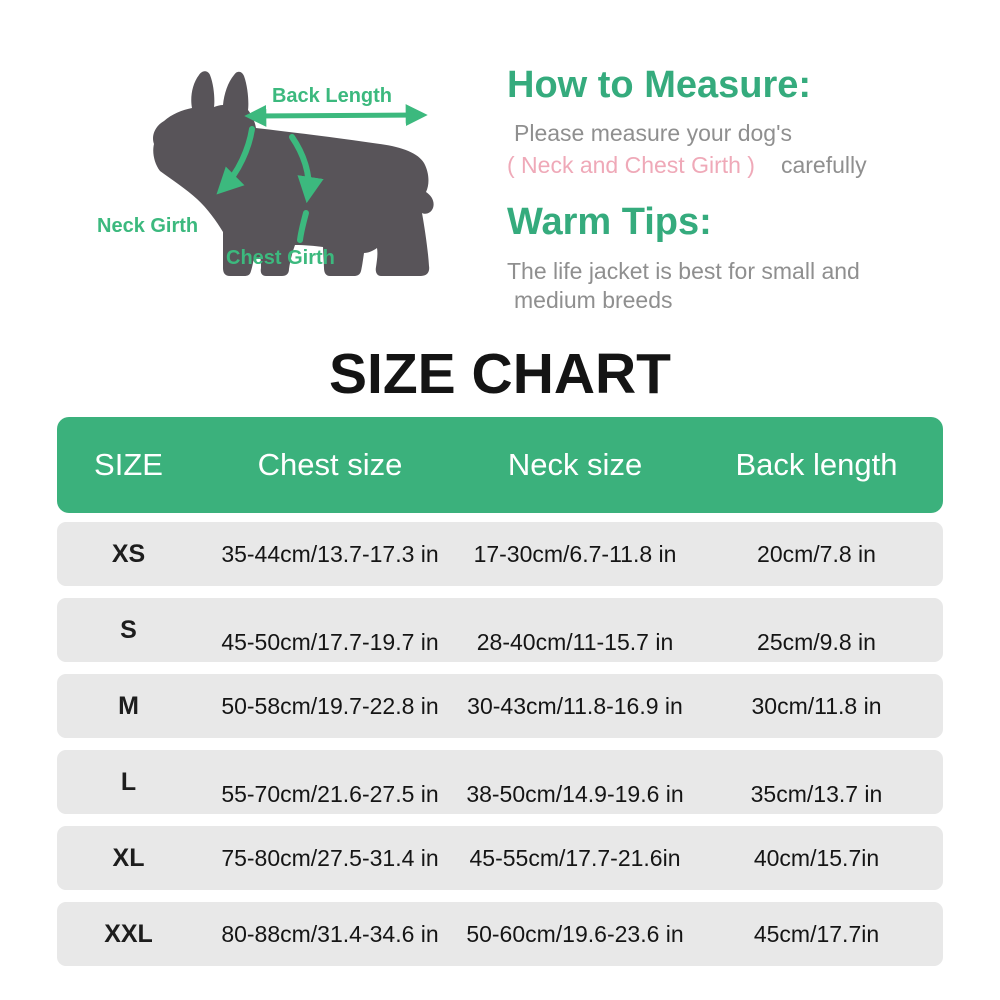  Describe the element at coordinates (500, 465) in the screenshot. I see `table-header-row: SIZE Chest size Neck size Back length` at that location.